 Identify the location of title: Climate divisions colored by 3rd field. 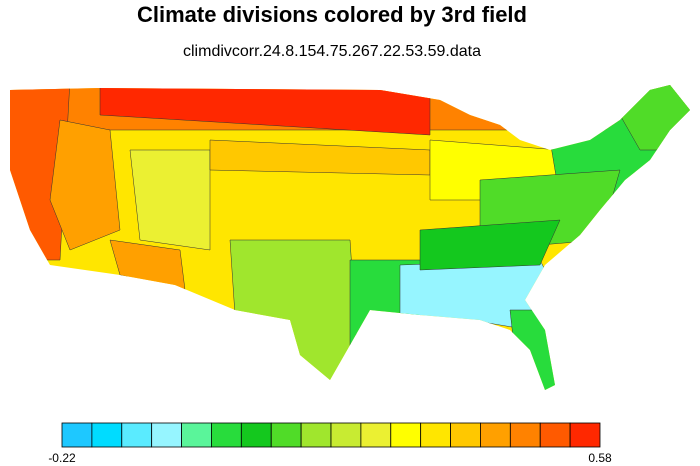
(332, 14).